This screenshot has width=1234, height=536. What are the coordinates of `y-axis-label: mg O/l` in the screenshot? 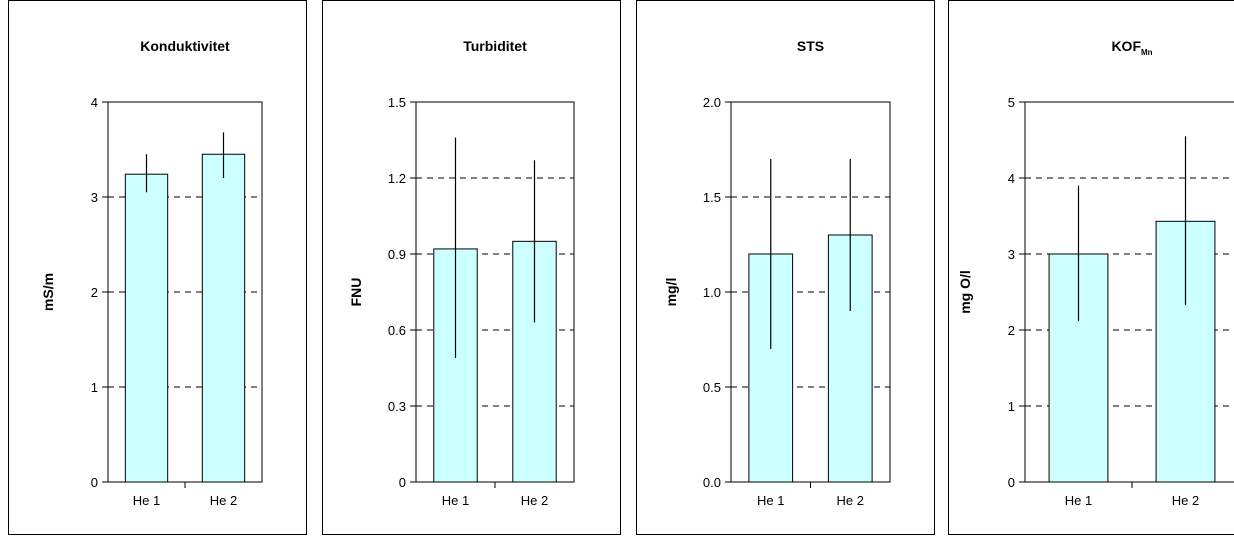 It's located at (965, 292).